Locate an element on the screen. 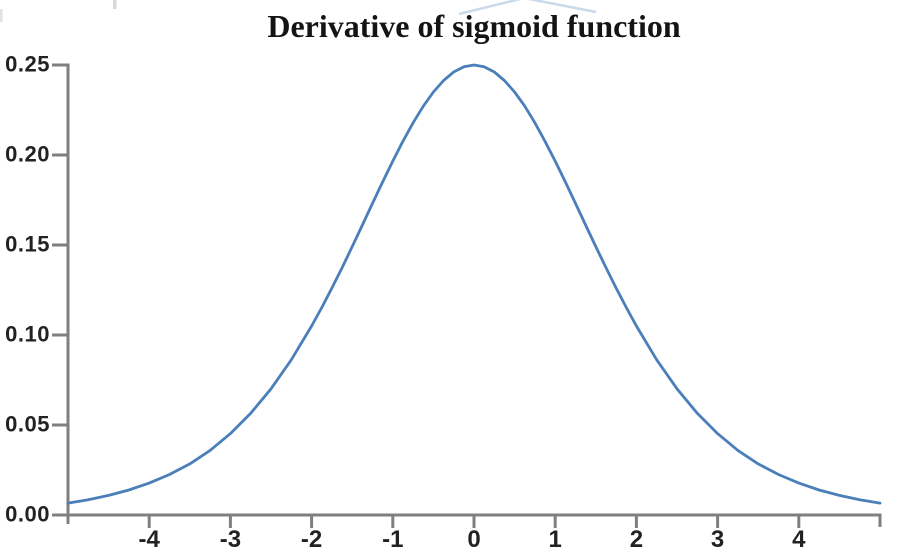 The image size is (899, 557). x-tick-label: -3 is located at coordinates (230, 539).